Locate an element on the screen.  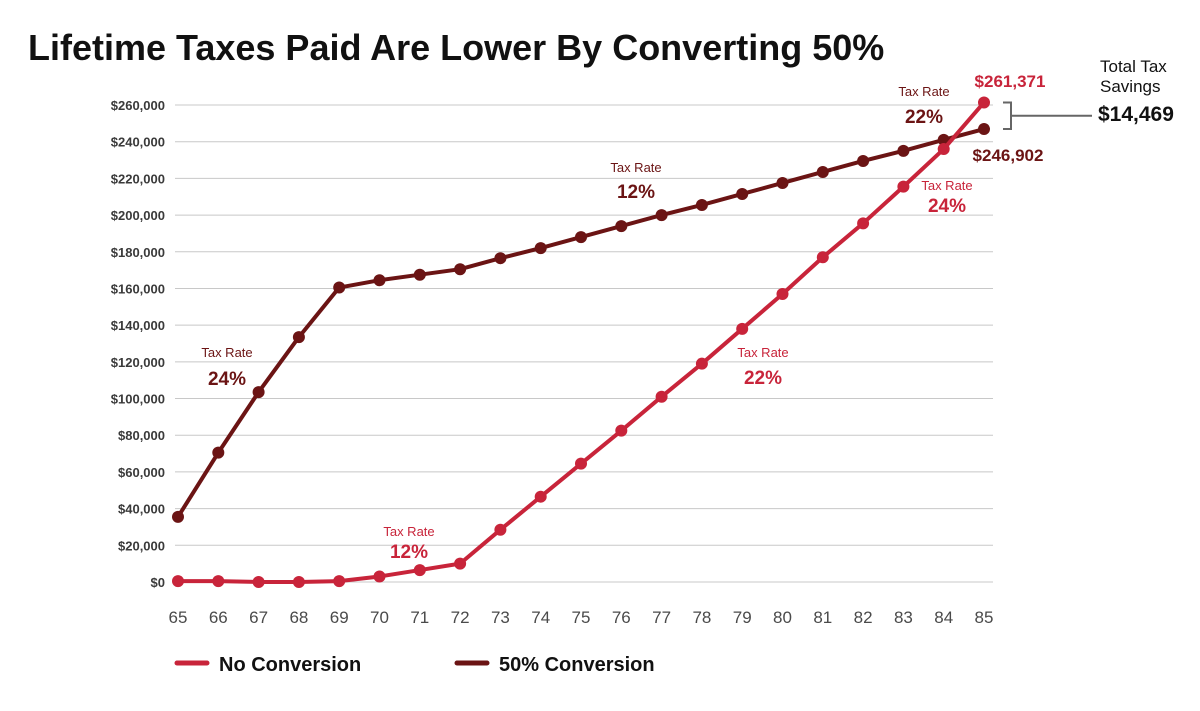
x-tick-label: 80 is located at coordinates (782, 617).